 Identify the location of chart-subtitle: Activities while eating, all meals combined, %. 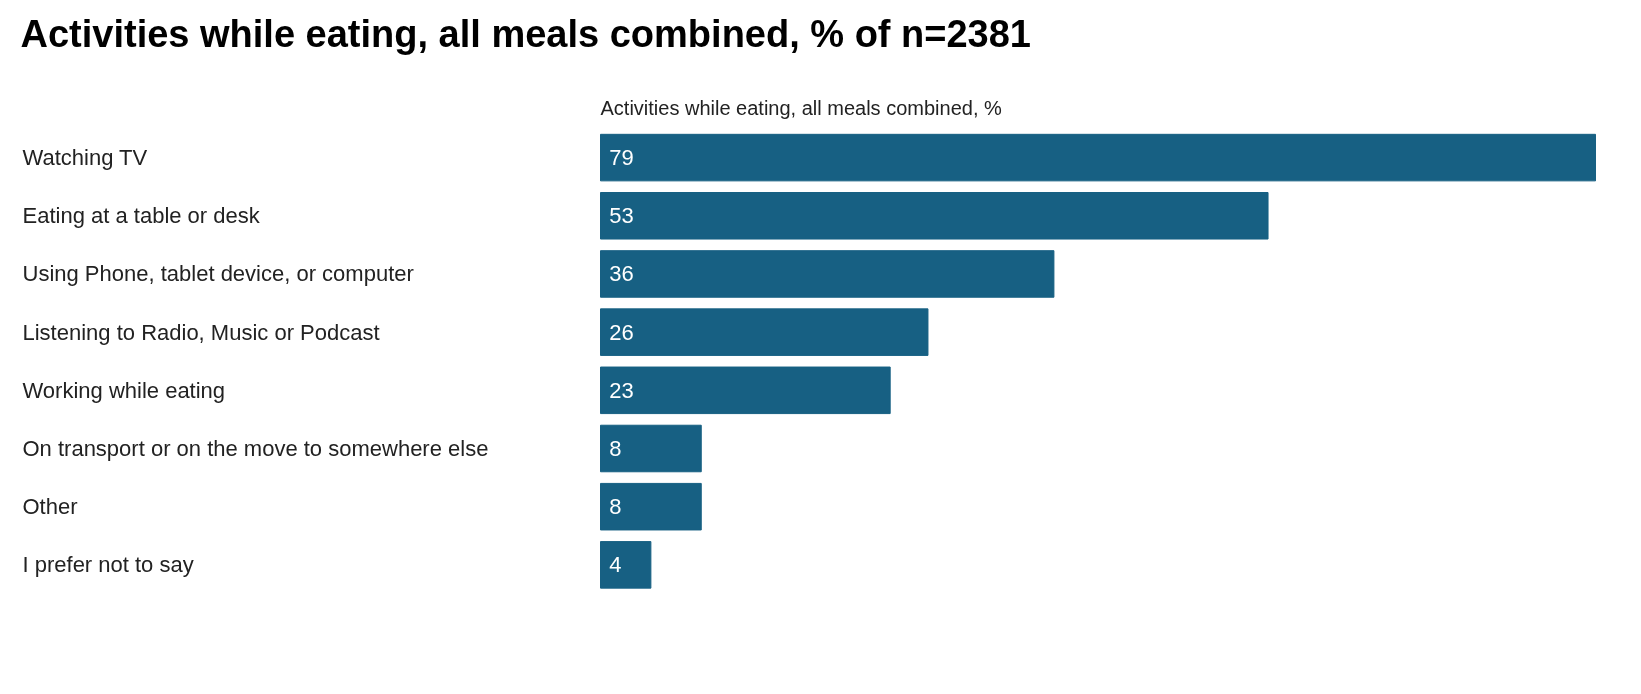
(801, 108).